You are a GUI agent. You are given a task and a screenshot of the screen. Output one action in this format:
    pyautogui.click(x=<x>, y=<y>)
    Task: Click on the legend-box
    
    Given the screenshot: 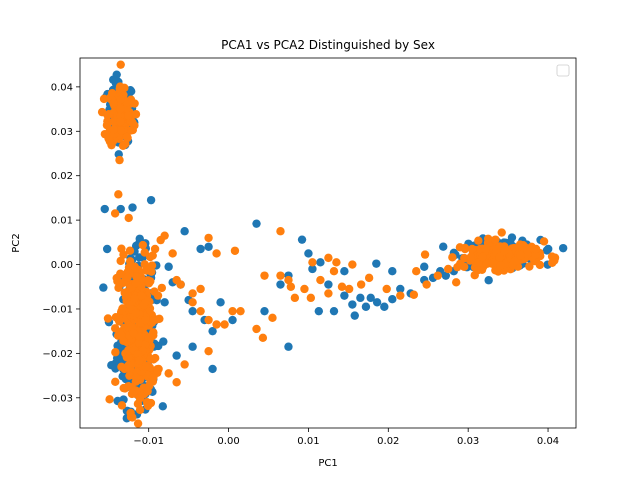 What is the action you would take?
    pyautogui.click(x=563, y=70)
    